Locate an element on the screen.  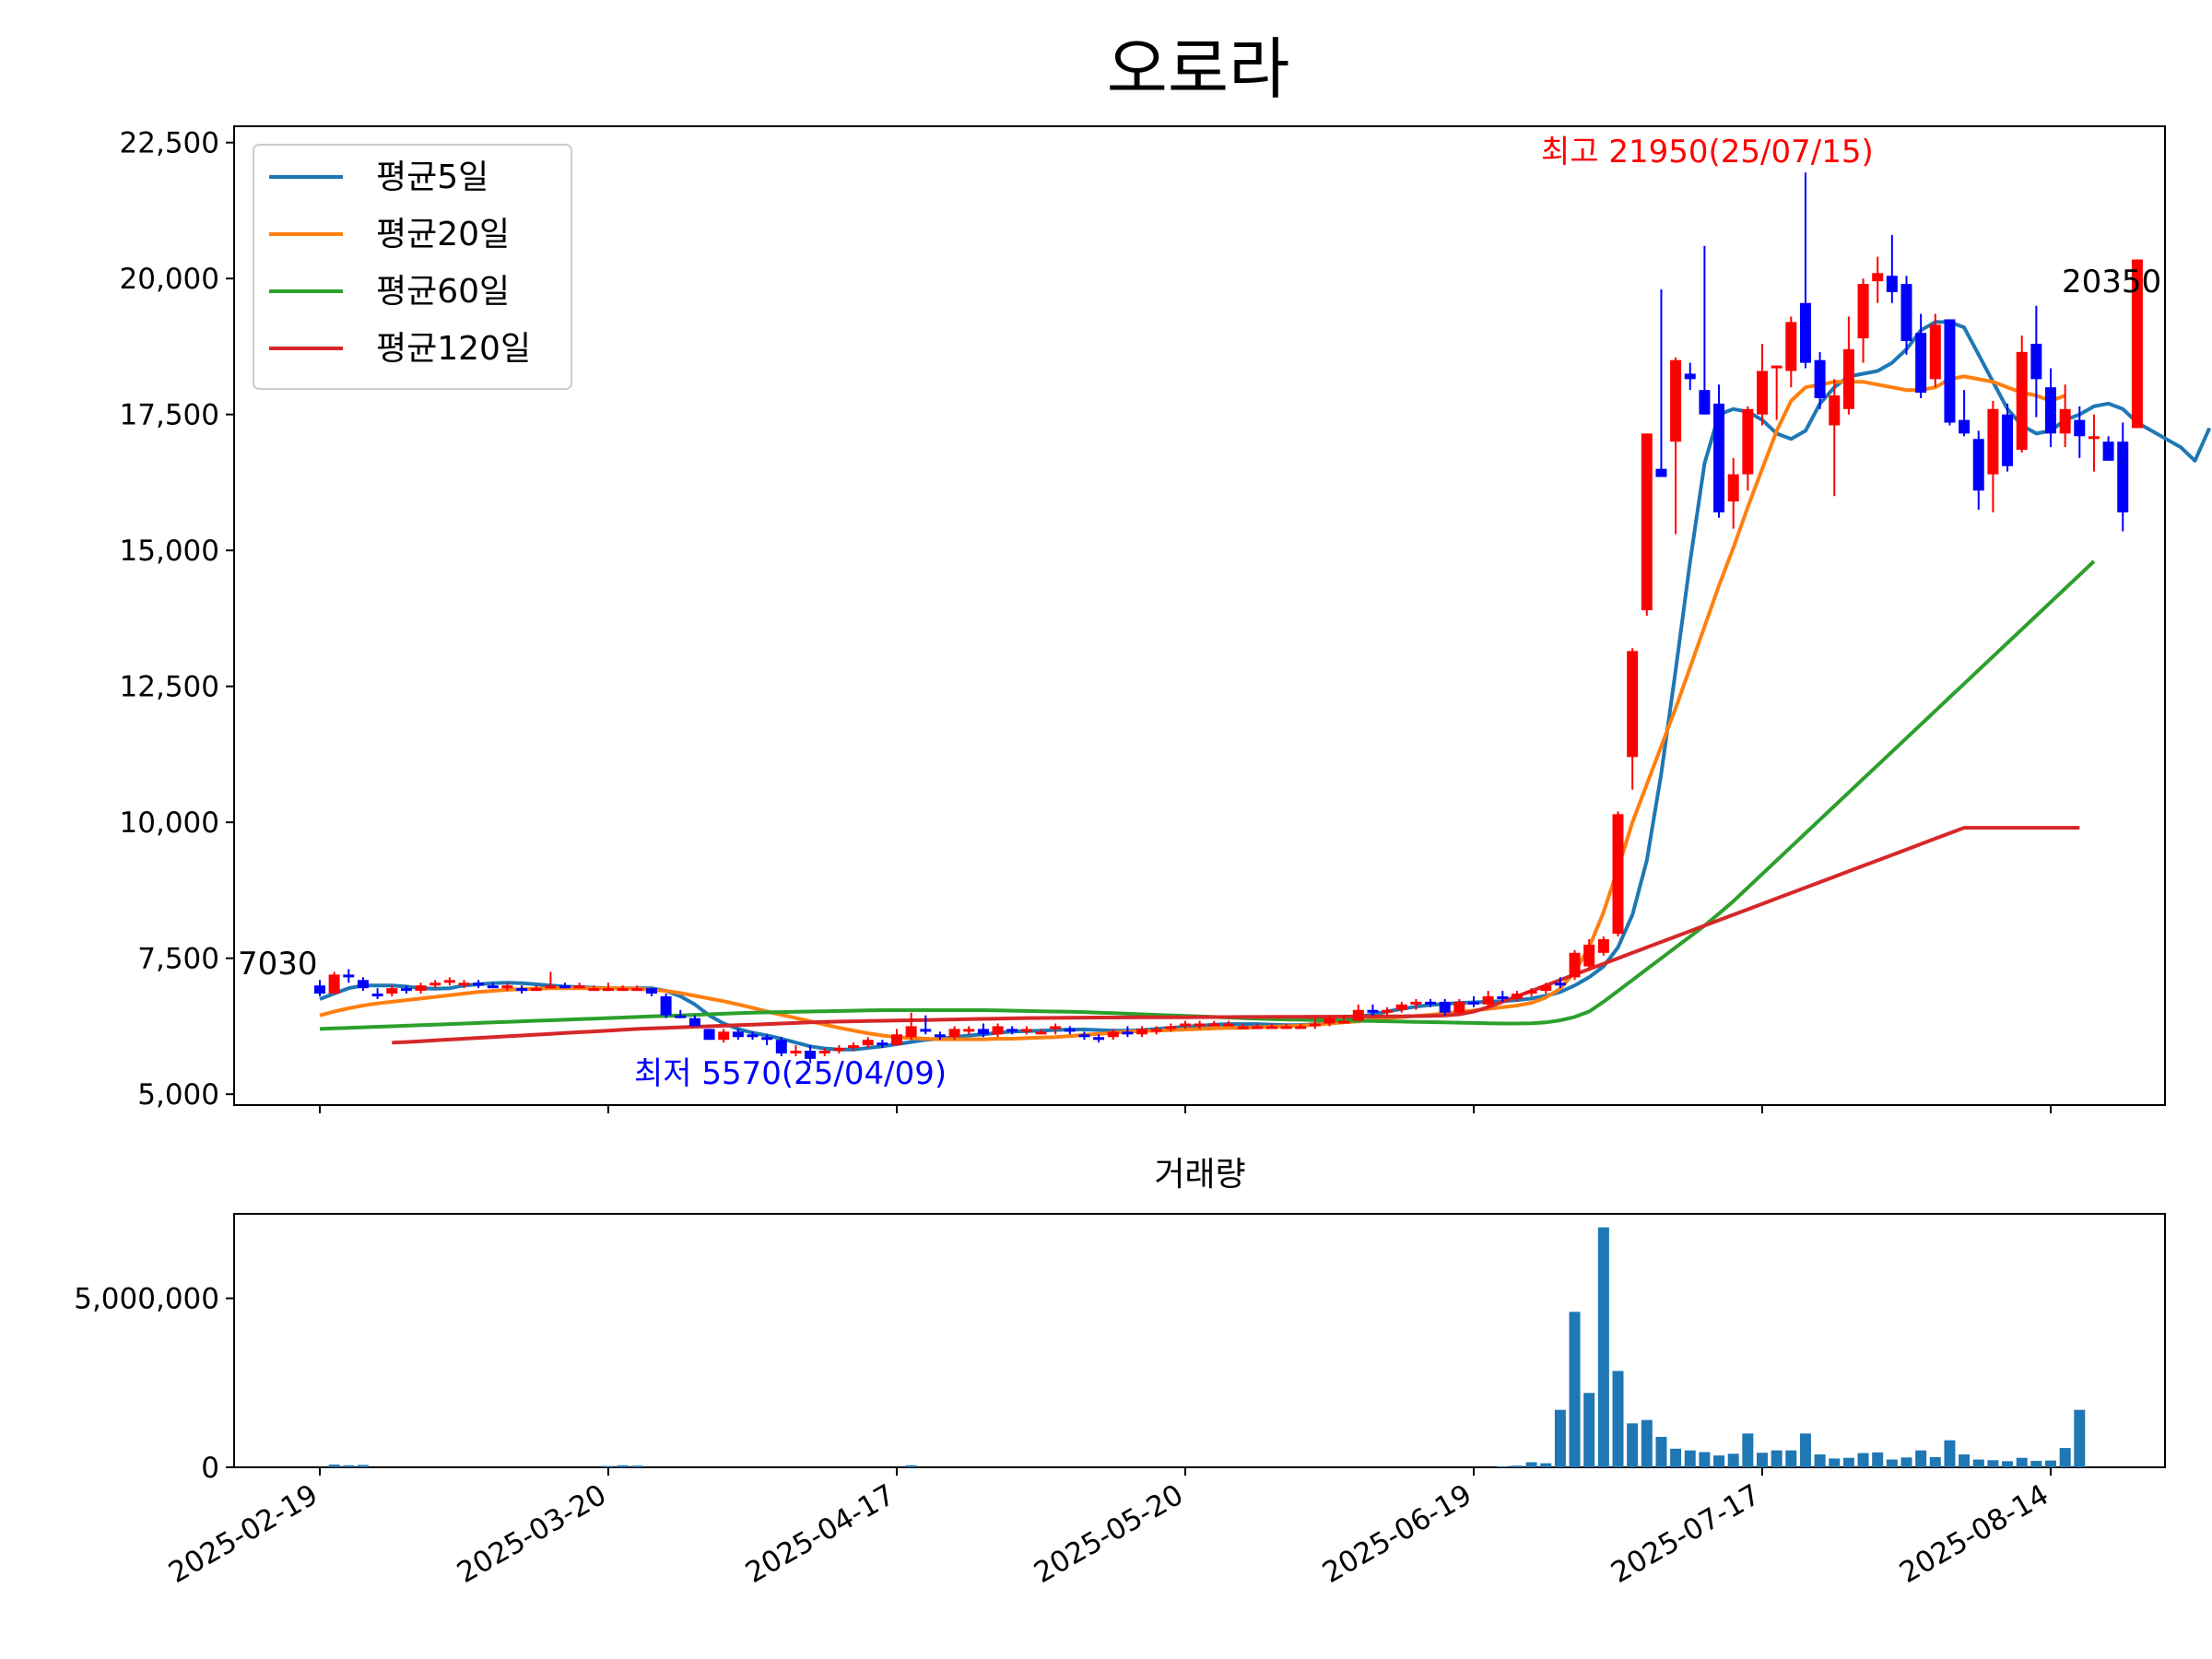
y-tick-label: 20,000 is located at coordinates (169, 279).